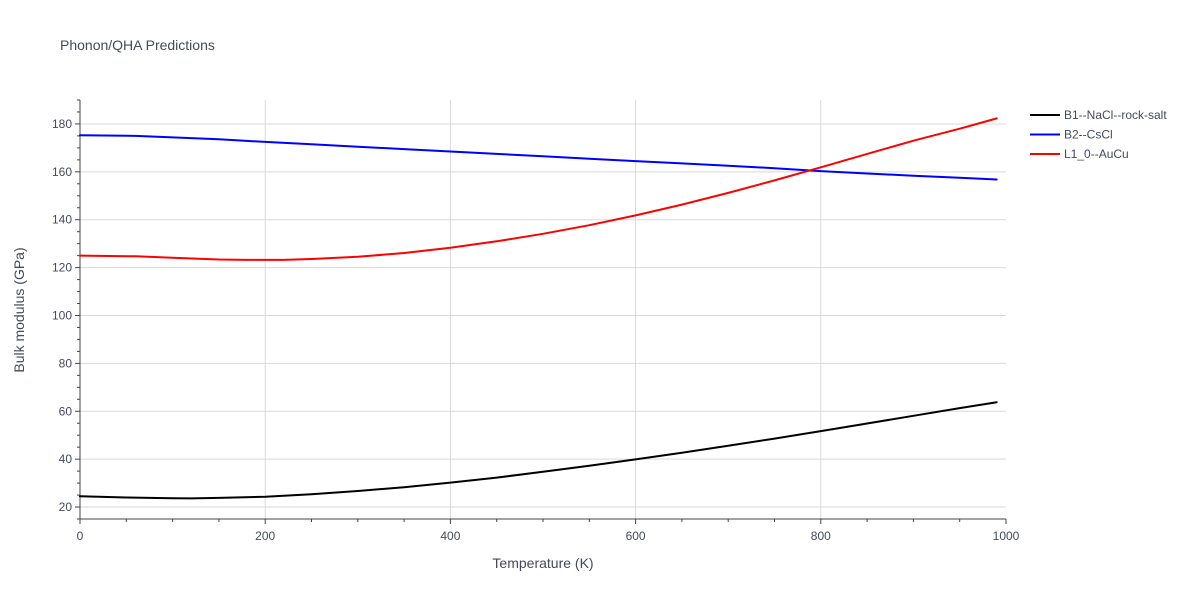 The width and height of the screenshot is (1200, 605). Describe the element at coordinates (137, 45) in the screenshot. I see `chart-title: Phonon/QHA Predictions` at that location.